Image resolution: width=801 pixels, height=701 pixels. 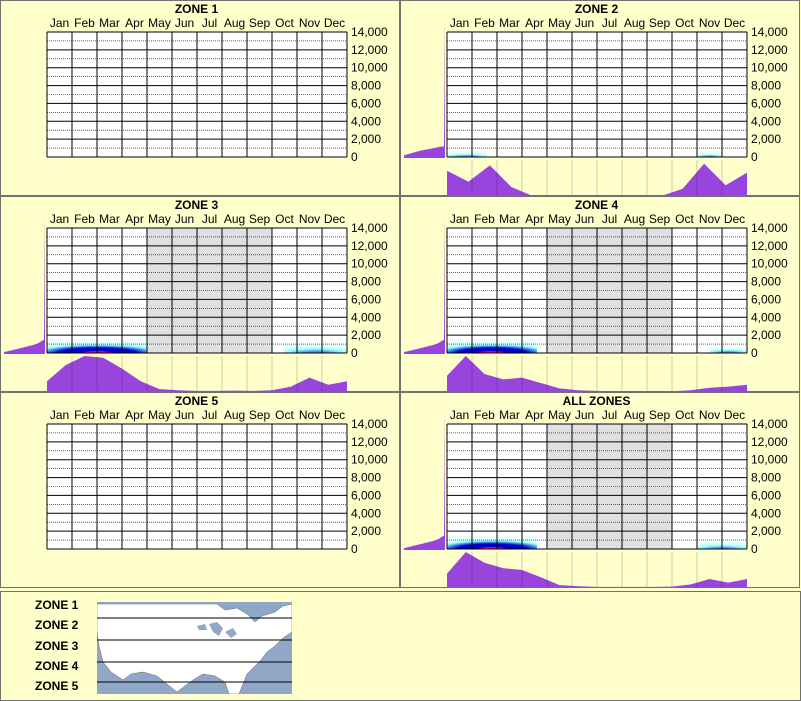 I want to click on chart-title: ALL ZONES, so click(x=596, y=401).